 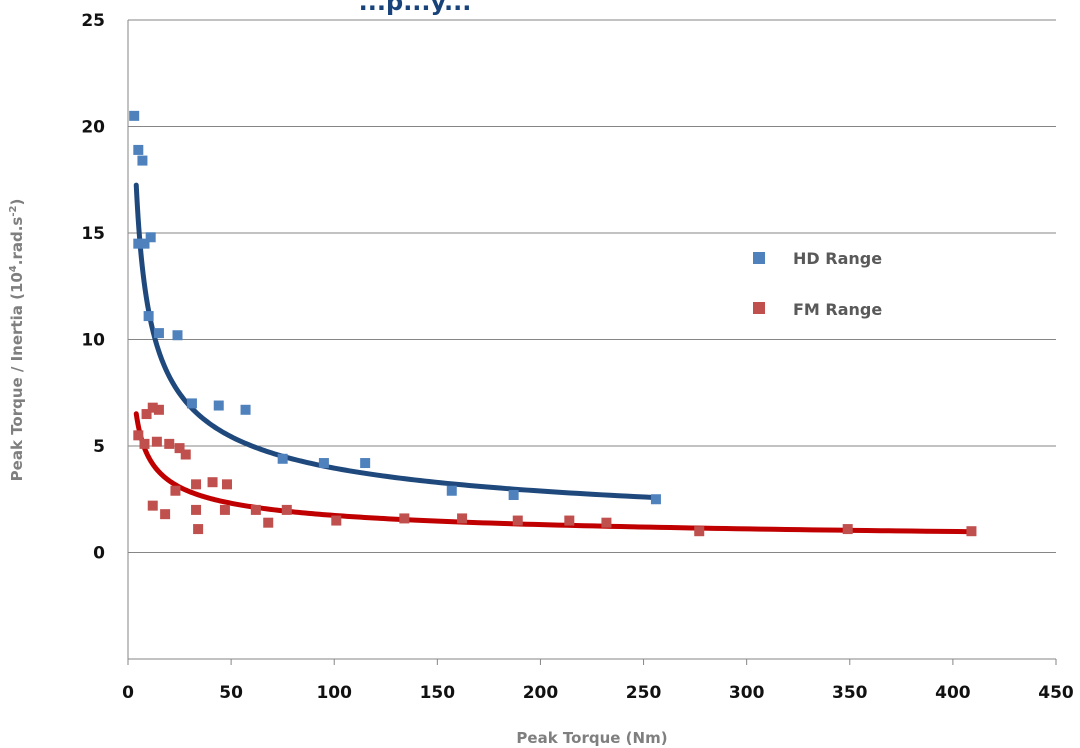 What do you see at coordinates (93, 287) in the screenshot?
I see `y-tick-labels: 0 5 10 15 20 25` at bounding box center [93, 287].